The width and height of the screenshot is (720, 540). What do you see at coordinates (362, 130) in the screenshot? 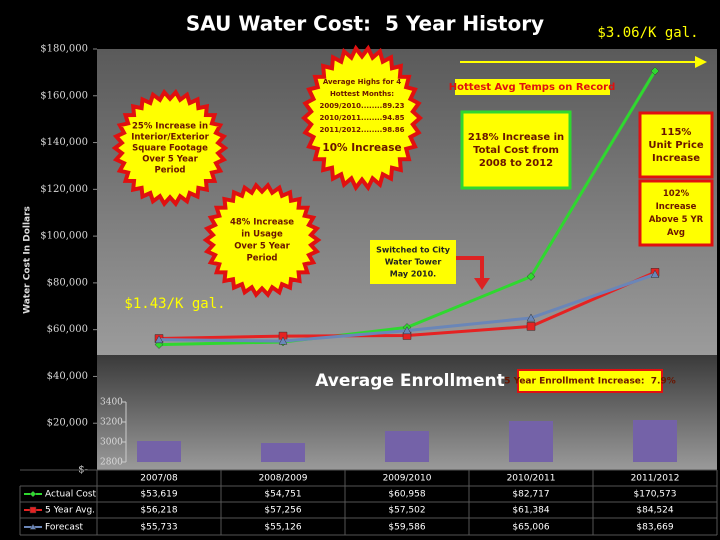
I see `annotation: 2011/2012........98.86` at bounding box center [362, 130].